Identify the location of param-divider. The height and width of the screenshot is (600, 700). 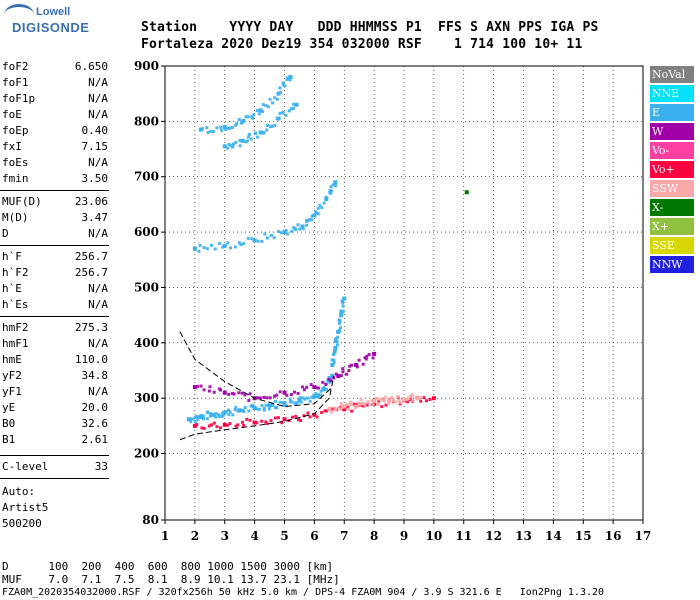
(54, 478).